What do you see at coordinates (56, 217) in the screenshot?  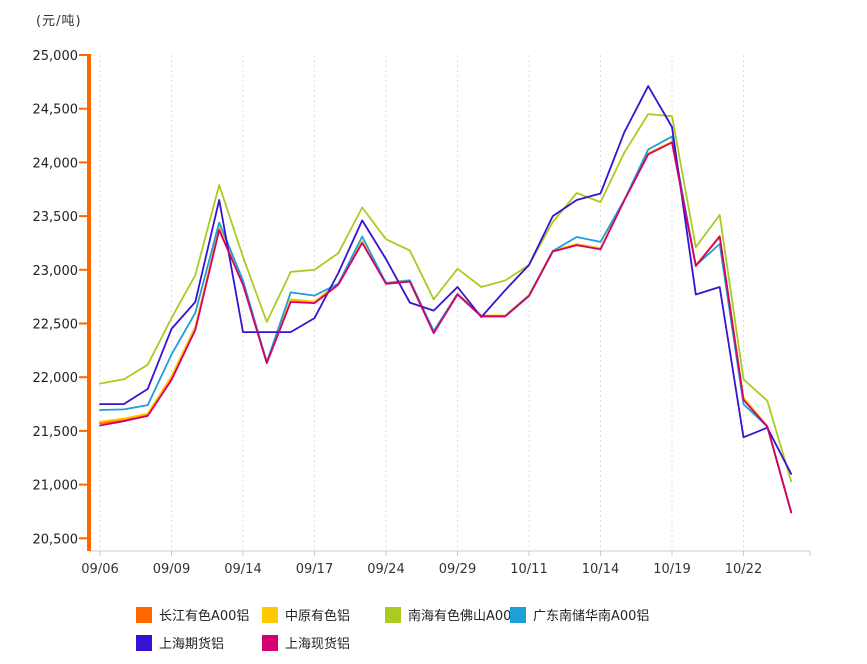 I see `y-tick-label: 23,500` at bounding box center [56, 217].